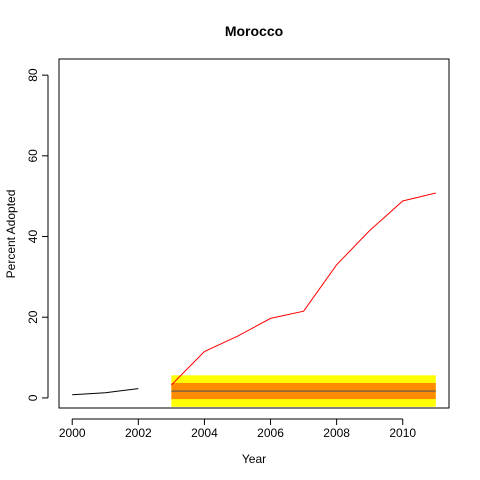 Image resolution: width=480 pixels, height=480 pixels. What do you see at coordinates (270, 433) in the screenshot?
I see `x-tick-label: 2006` at bounding box center [270, 433].